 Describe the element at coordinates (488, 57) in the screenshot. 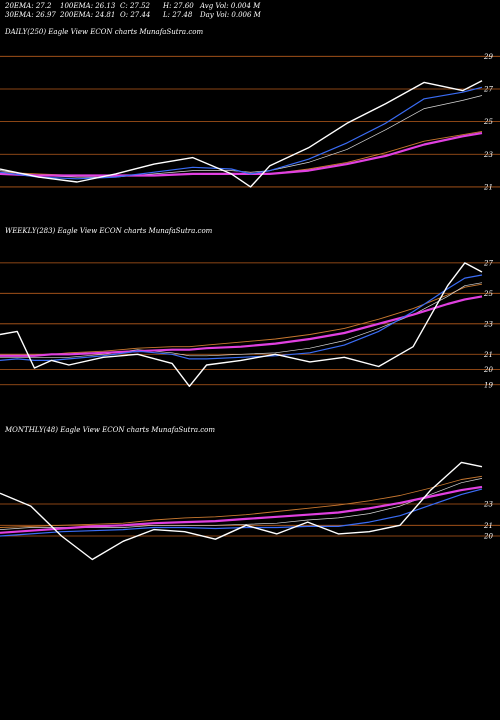

I see `daily-ytick-label: 29` at that location.